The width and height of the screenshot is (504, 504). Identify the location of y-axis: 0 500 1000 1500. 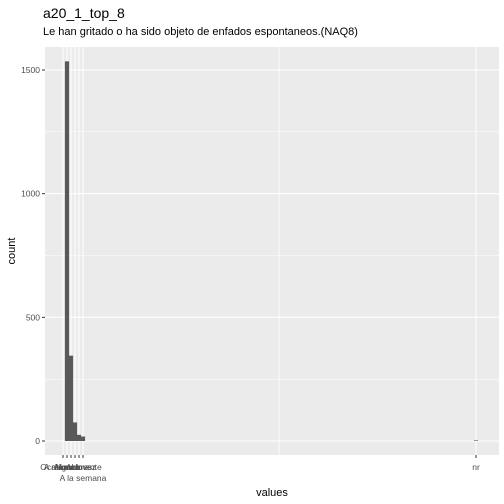
(33, 255).